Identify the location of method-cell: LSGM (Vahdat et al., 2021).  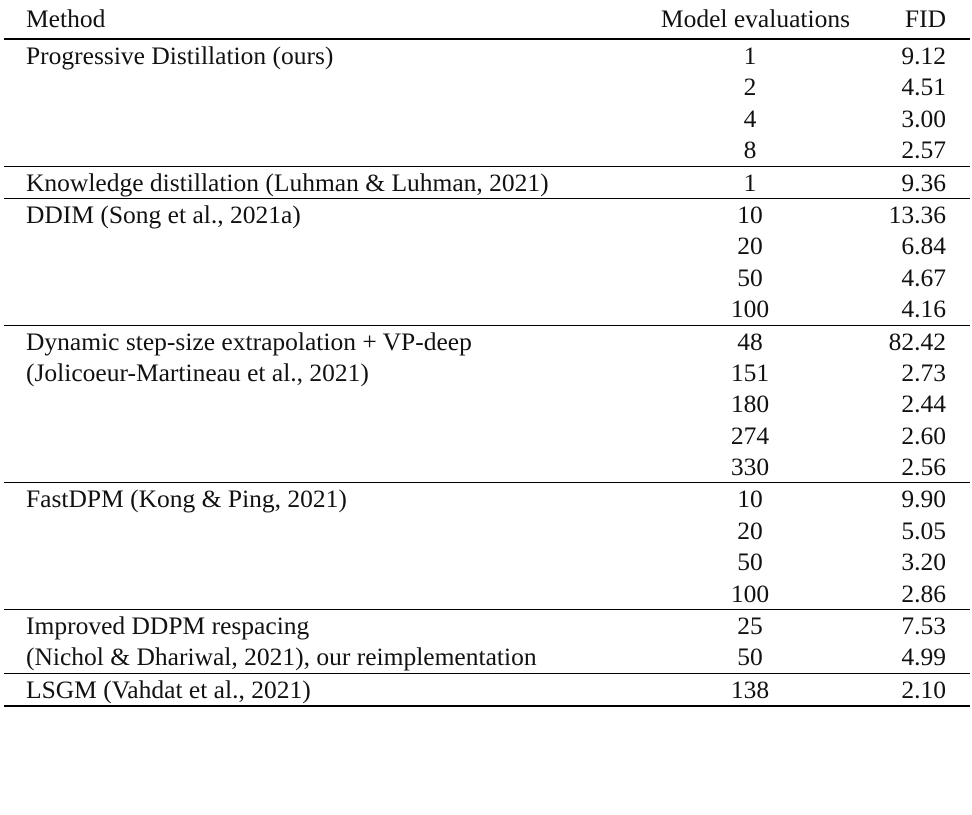
(168, 689).